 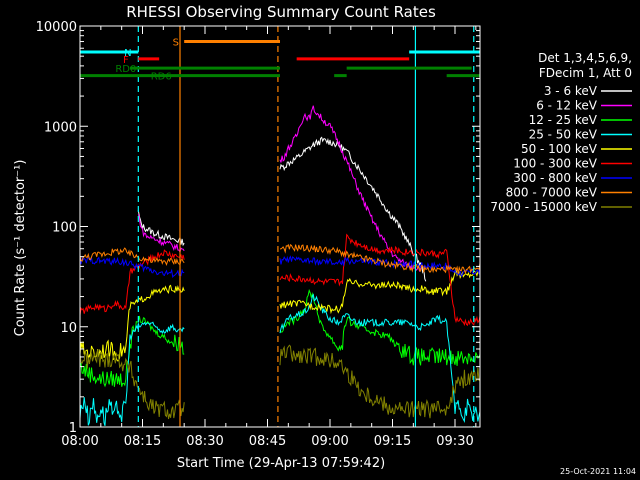 What do you see at coordinates (64, 228) in the screenshot?
I see `y-tick-label: 100` at bounding box center [64, 228].